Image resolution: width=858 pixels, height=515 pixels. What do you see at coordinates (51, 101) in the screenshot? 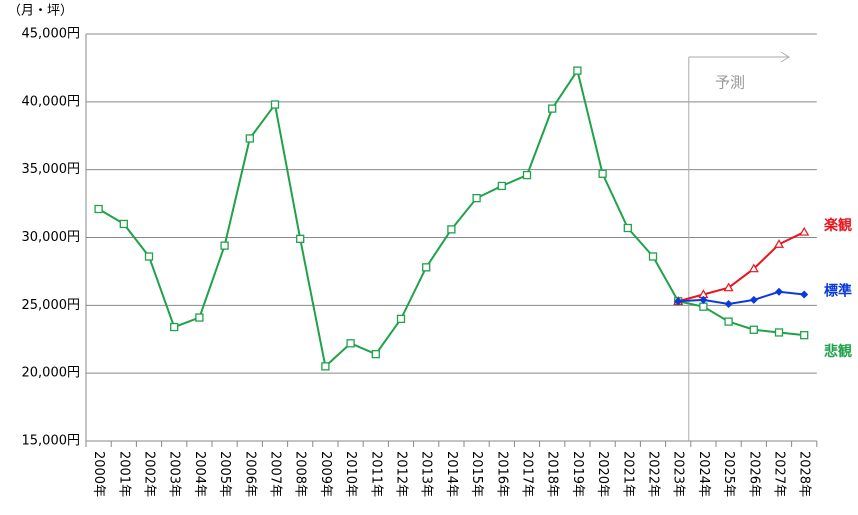
I see `y-tick-label: 40,000円` at bounding box center [51, 101].